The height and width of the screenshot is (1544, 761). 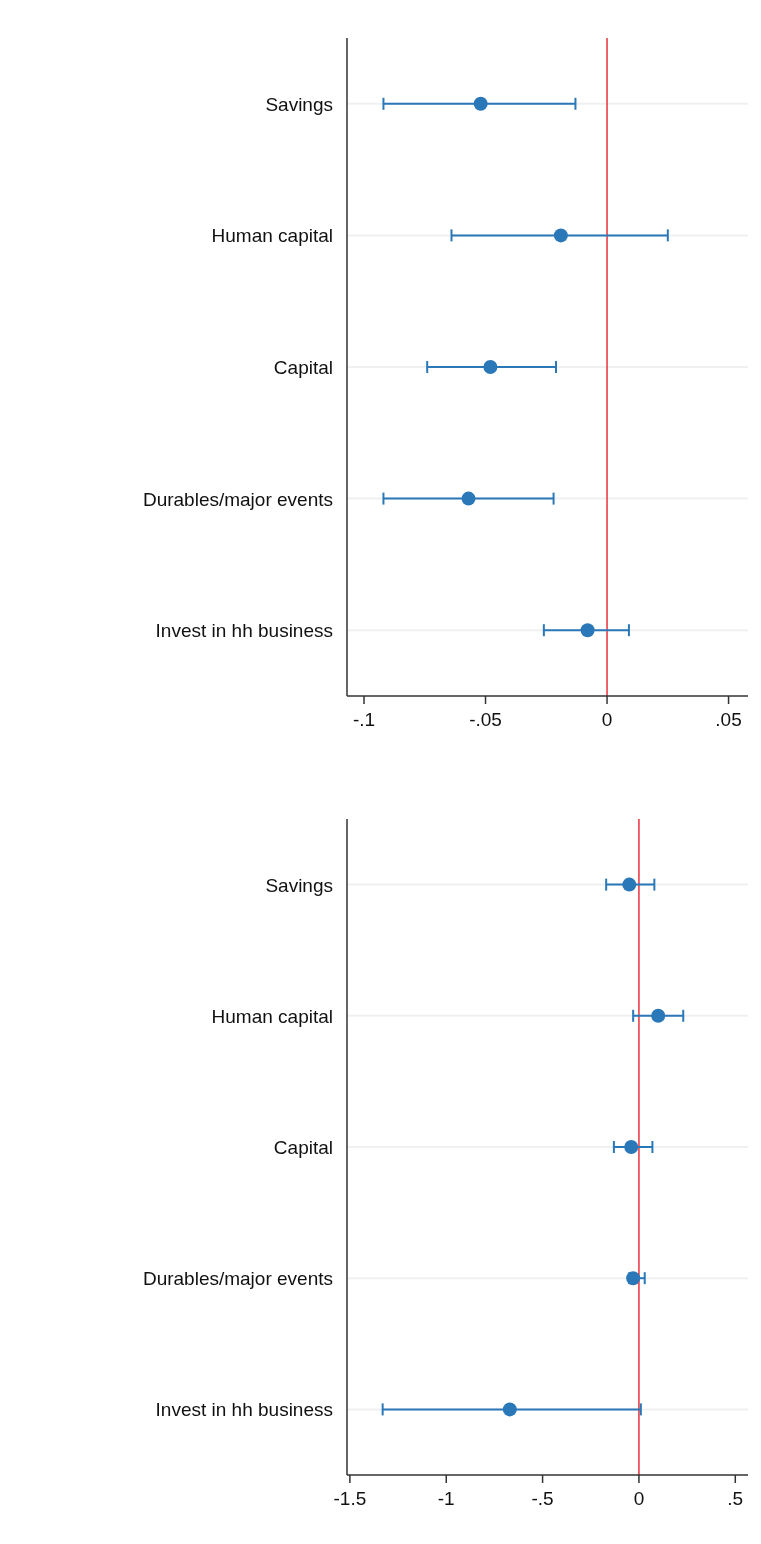 What do you see at coordinates (350, 1498) in the screenshot?
I see `x-tick-label: -1.5` at bounding box center [350, 1498].